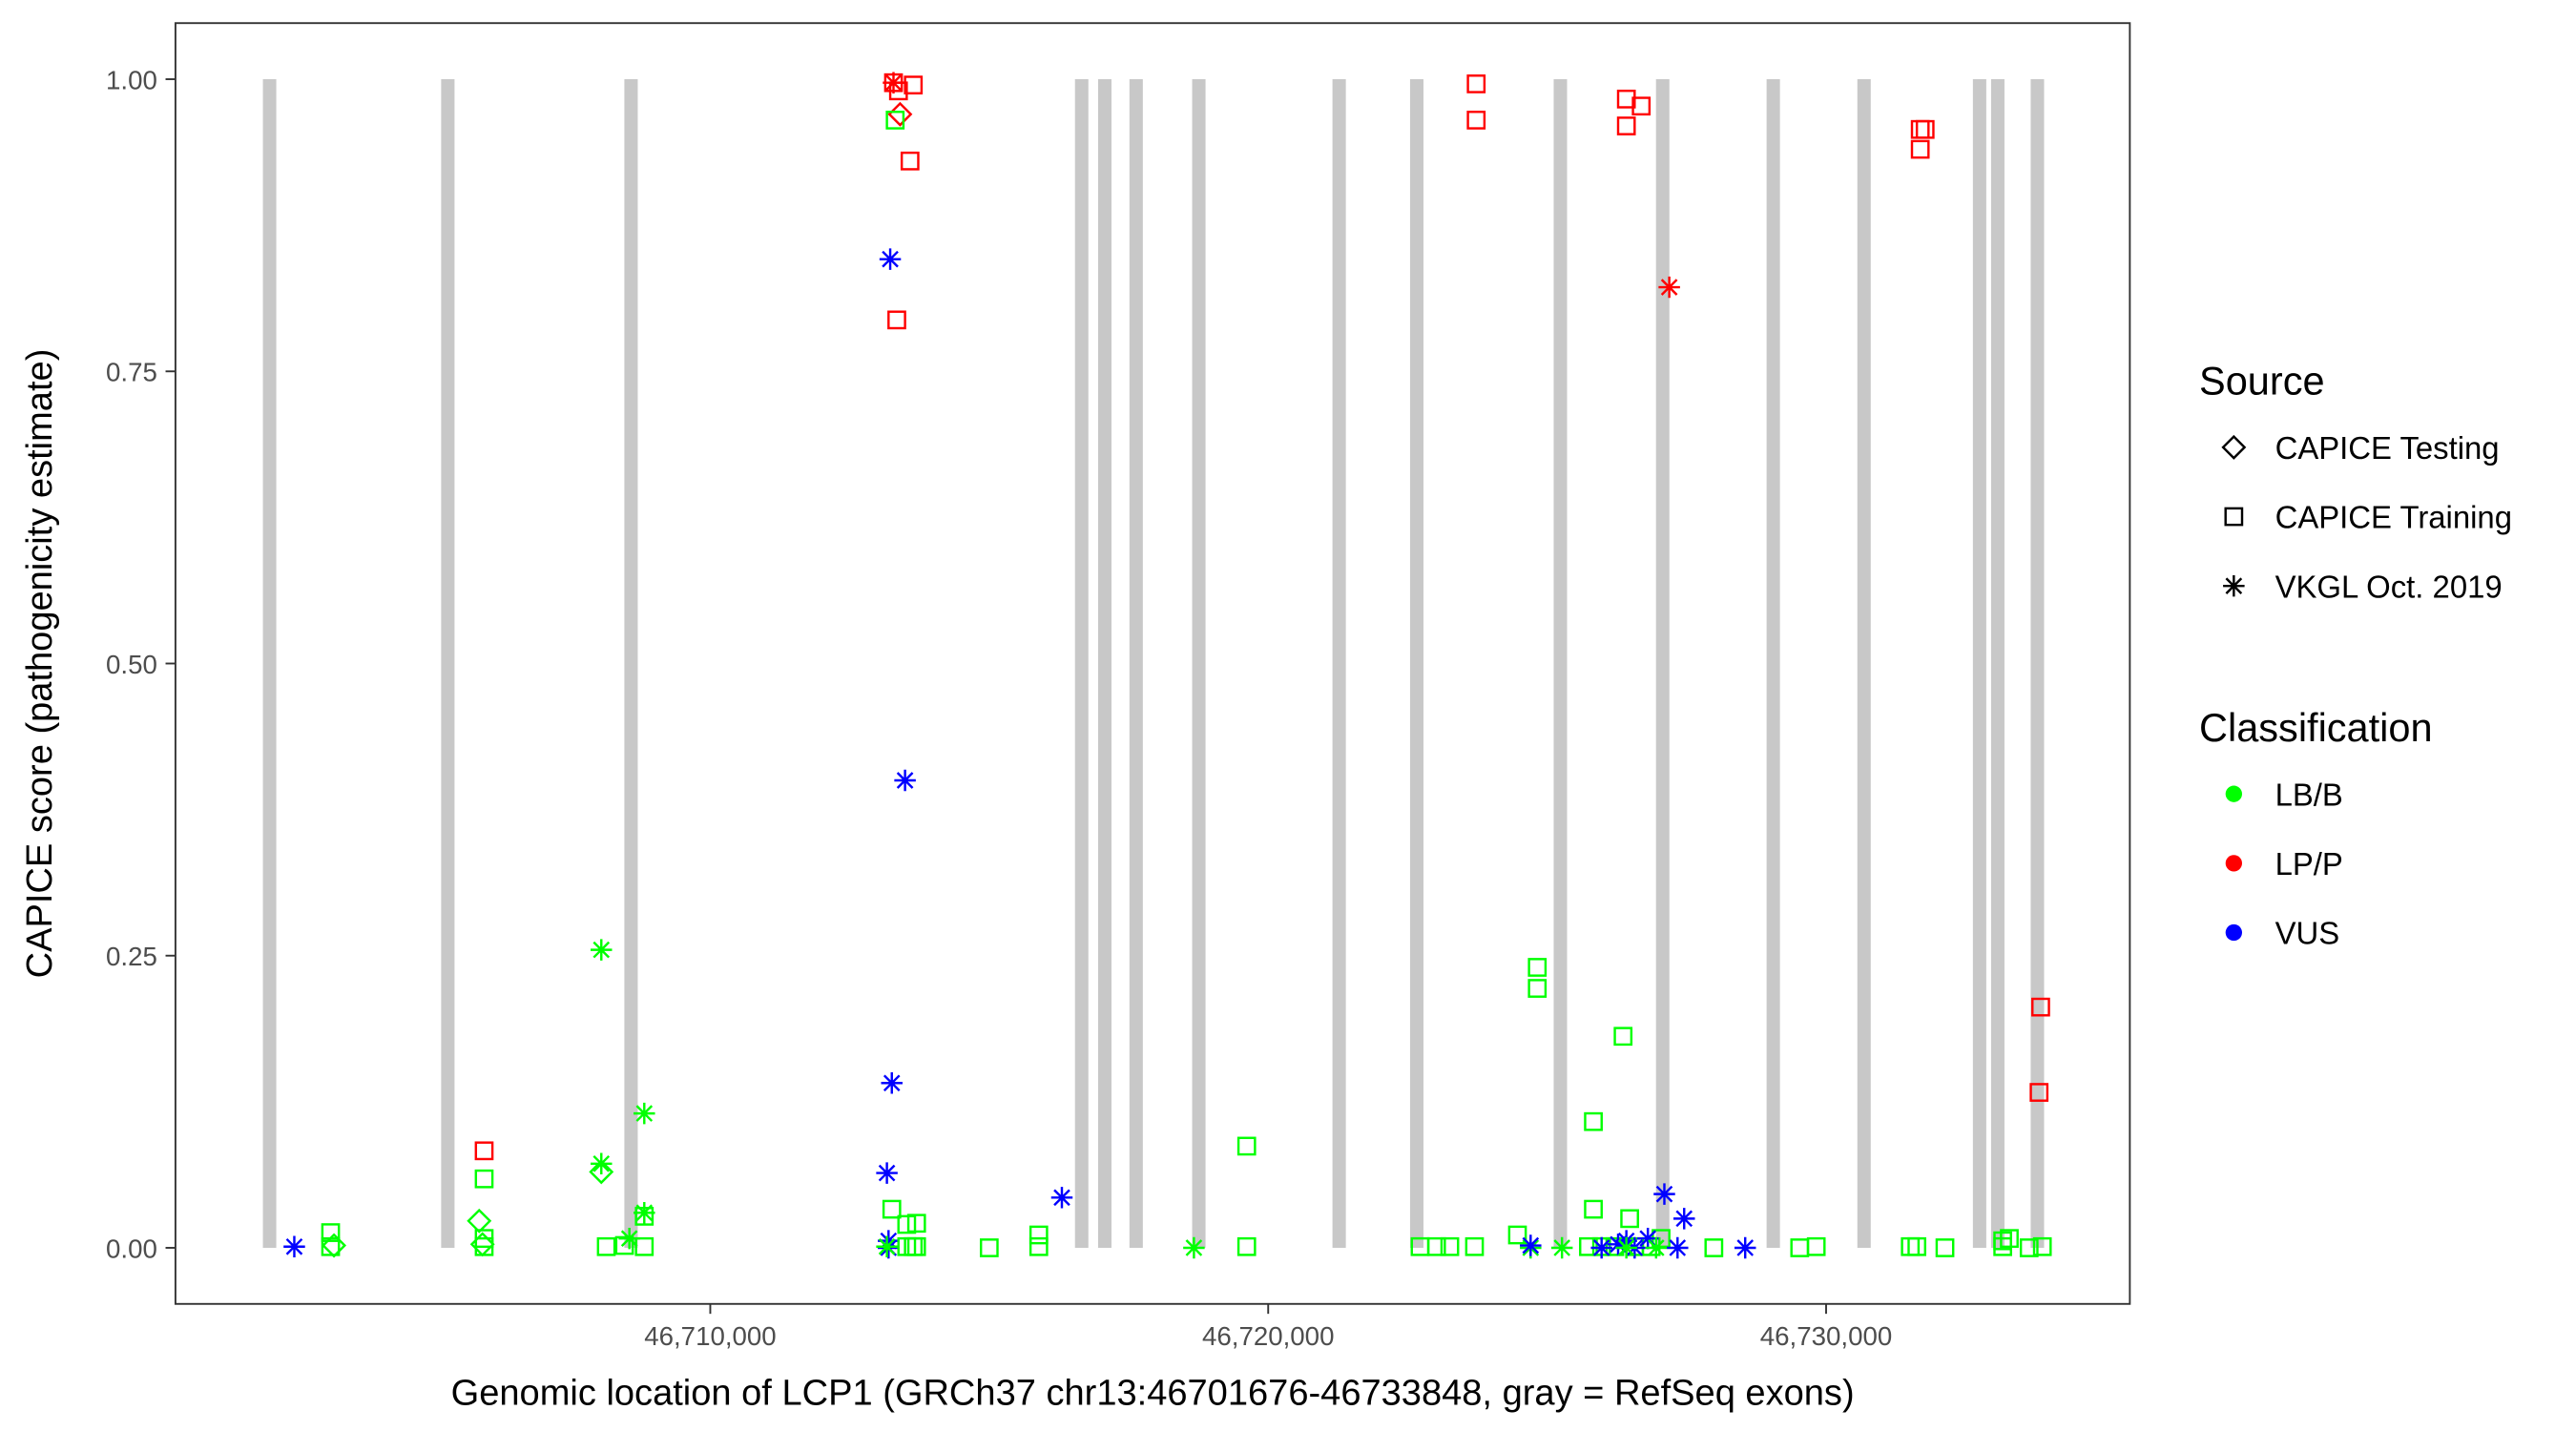 This screenshot has width=2576, height=1431. I want to click on legend-classification-title: Classification, so click(2316, 727).